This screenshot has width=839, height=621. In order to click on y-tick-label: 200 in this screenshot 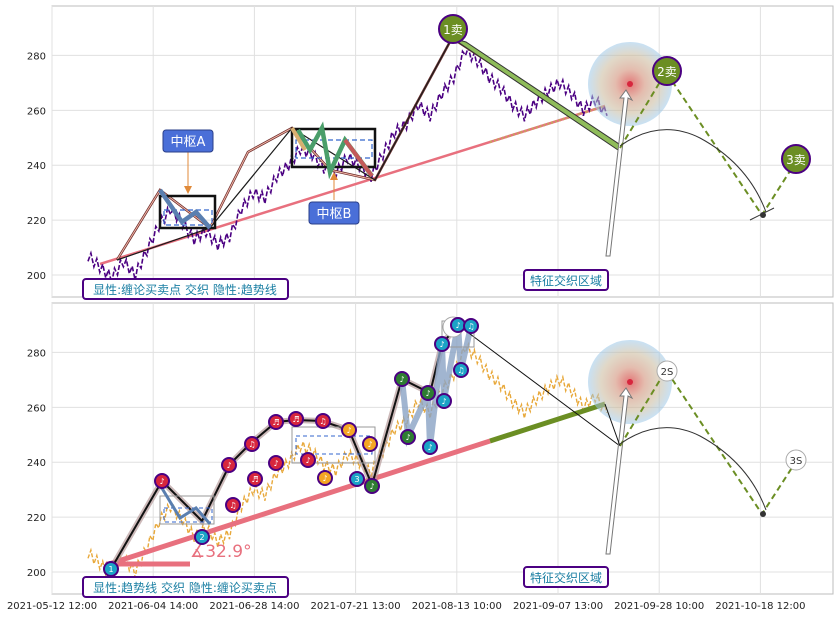, I will do `click(36, 276)`.